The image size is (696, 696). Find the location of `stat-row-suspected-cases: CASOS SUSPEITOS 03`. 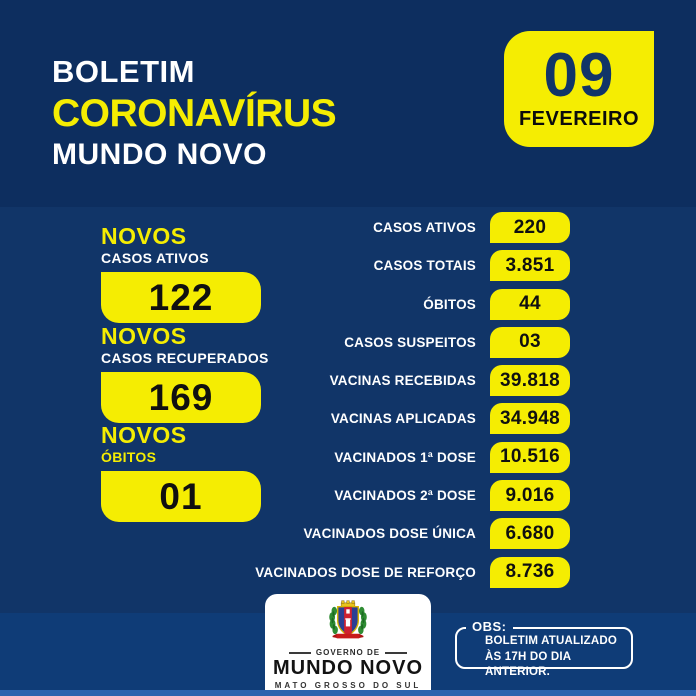

stat-row-suspected-cases: CASOS SUSPEITOS 03 is located at coordinates (457, 342).